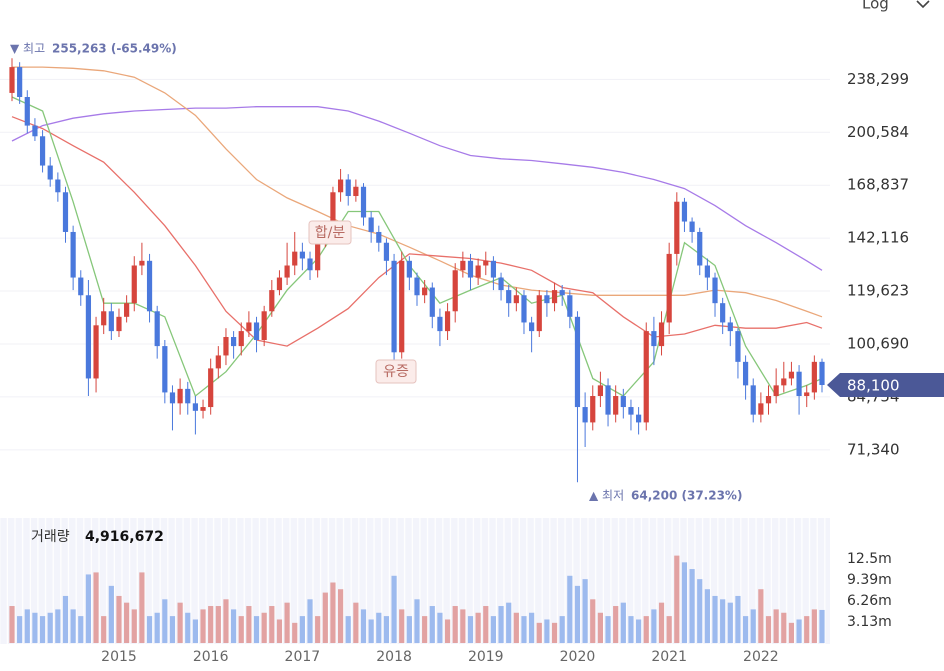 This screenshot has width=944, height=671. I want to click on x-tick-label: 2021, so click(669, 657).